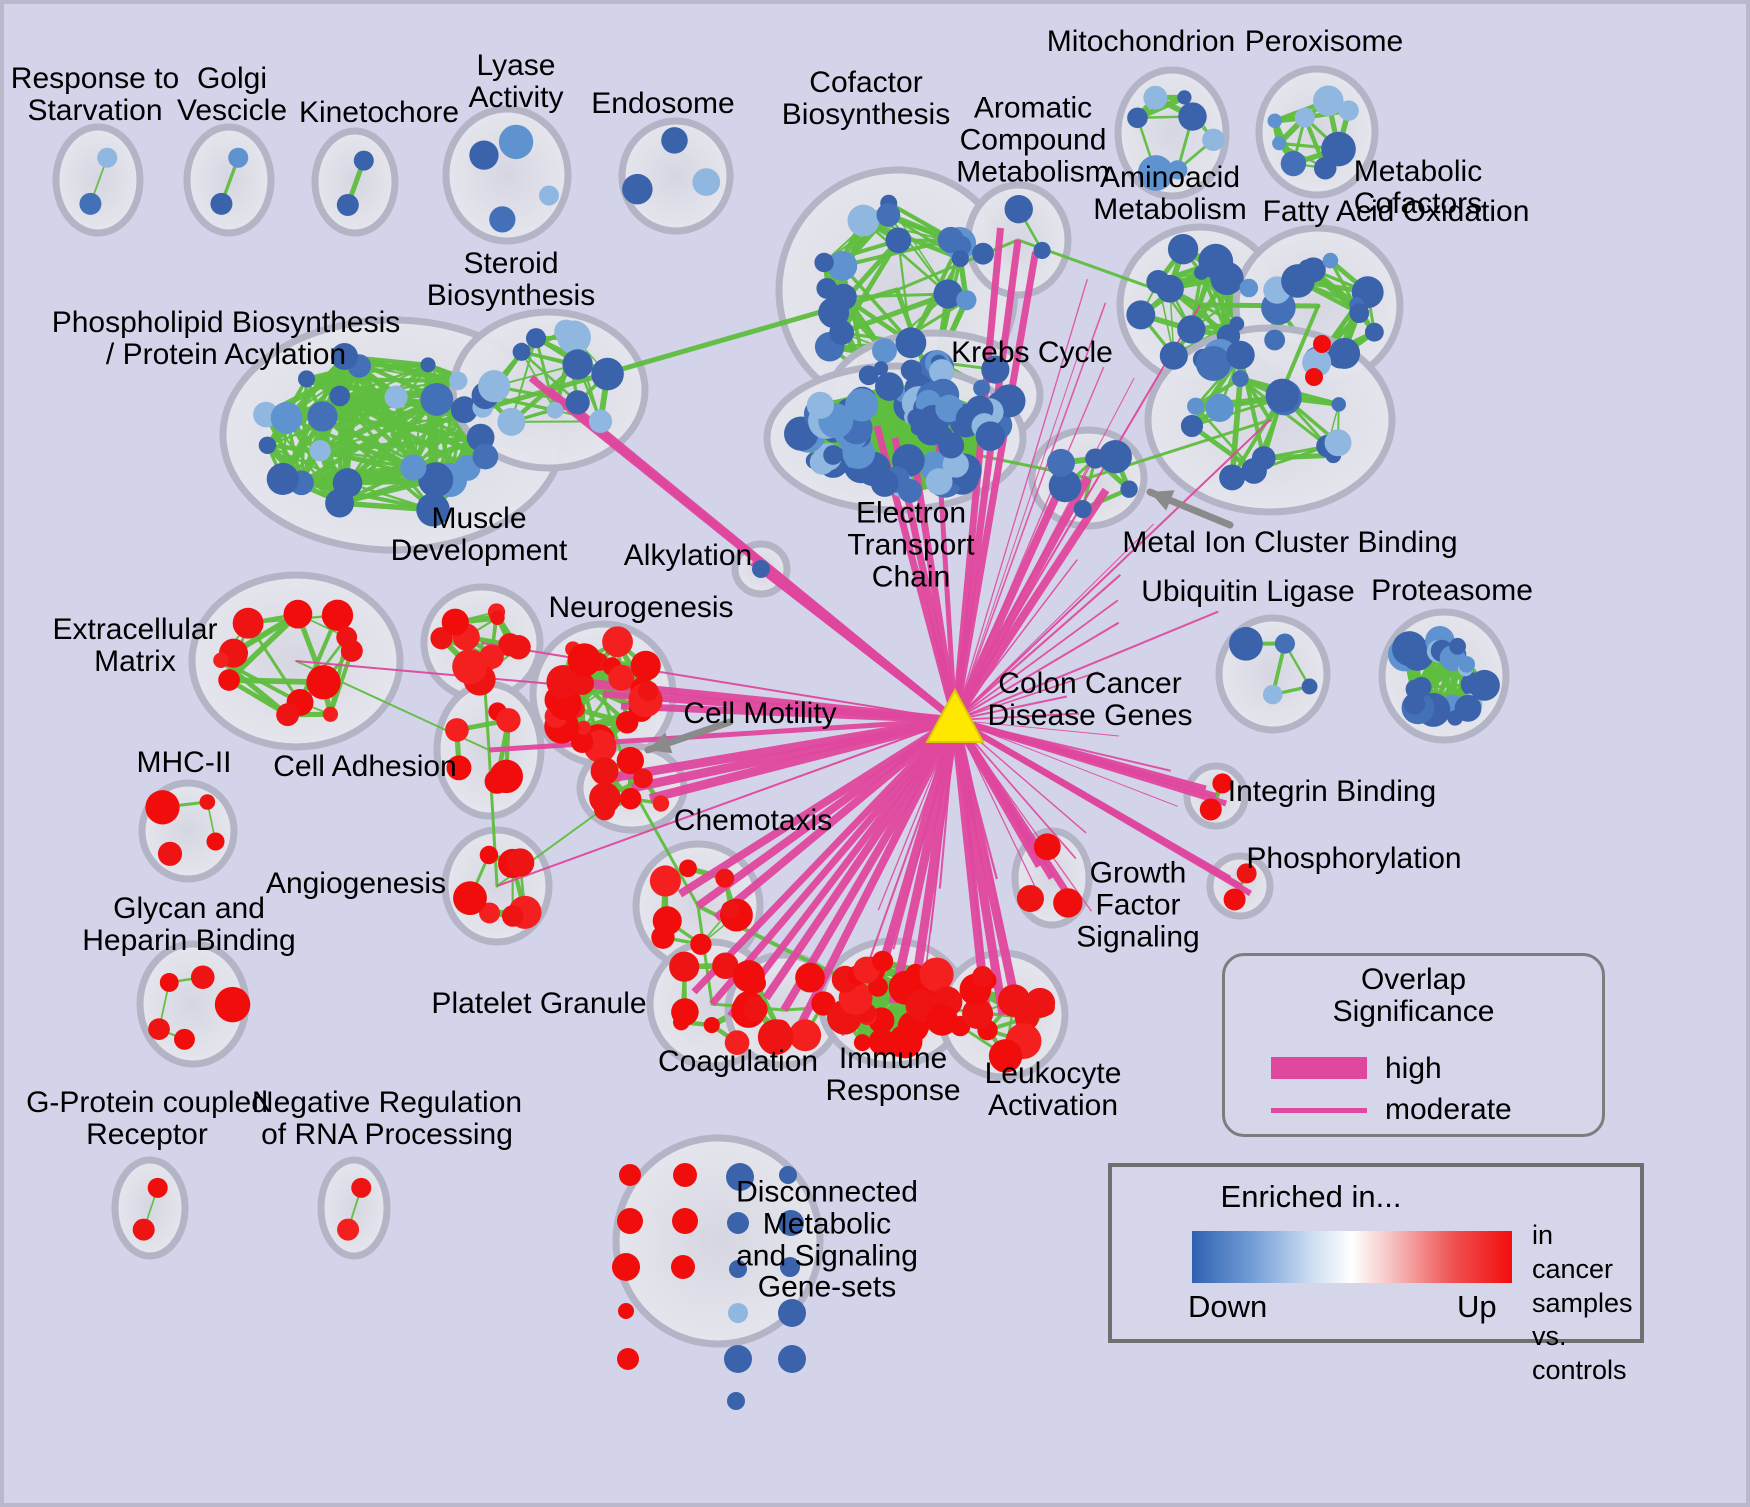 The image size is (1750, 1507). I want to click on significance-high-swatch, so click(1319, 1068).